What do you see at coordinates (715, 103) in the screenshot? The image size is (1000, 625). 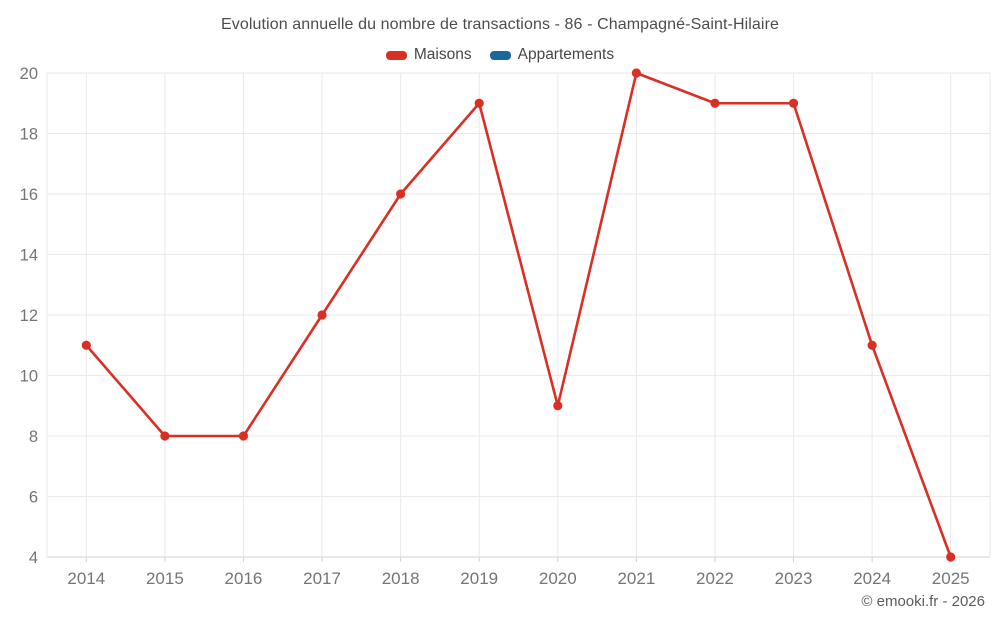 I see `data-point-maisons-2022` at bounding box center [715, 103].